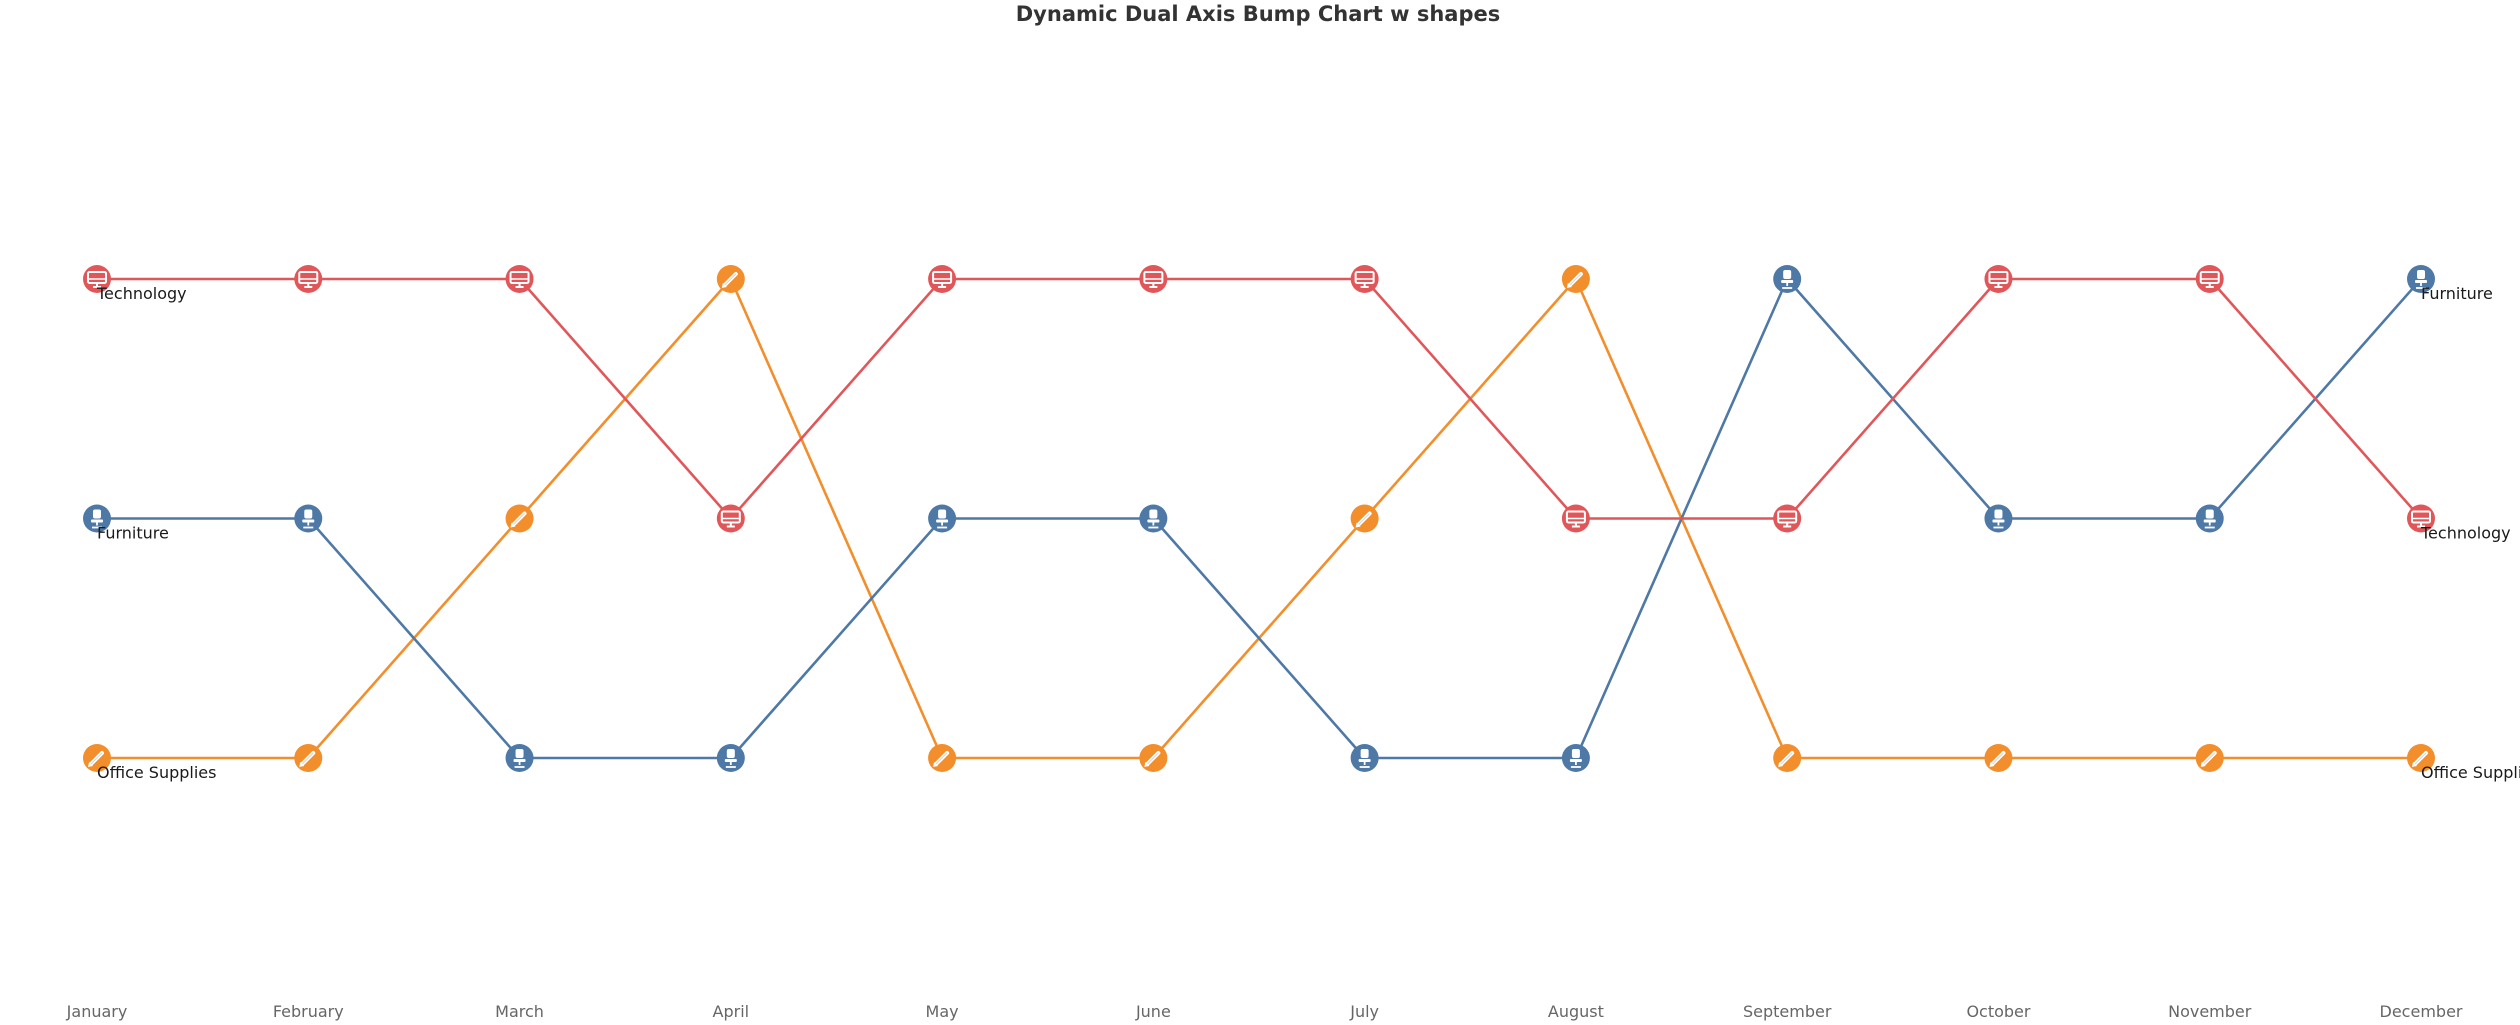 Image resolution: width=2520 pixels, height=1025 pixels. What do you see at coordinates (1364, 1011) in the screenshot?
I see `x-tick-label-july: July` at bounding box center [1364, 1011].